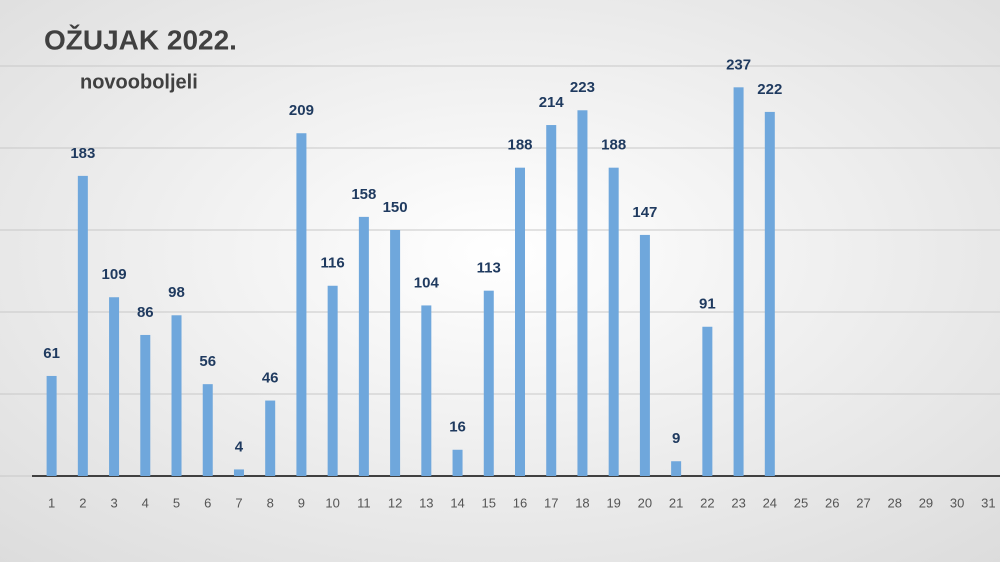  I want to click on x-tick-label: 23, so click(738, 502).